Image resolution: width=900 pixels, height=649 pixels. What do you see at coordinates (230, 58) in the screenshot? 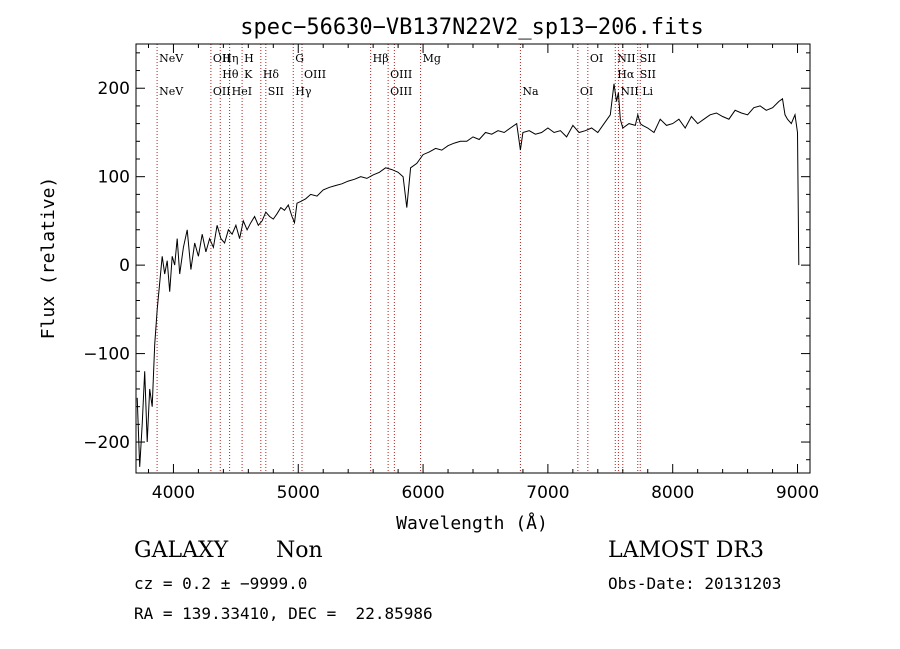
I see `emission-line-label: Hη` at bounding box center [230, 58].